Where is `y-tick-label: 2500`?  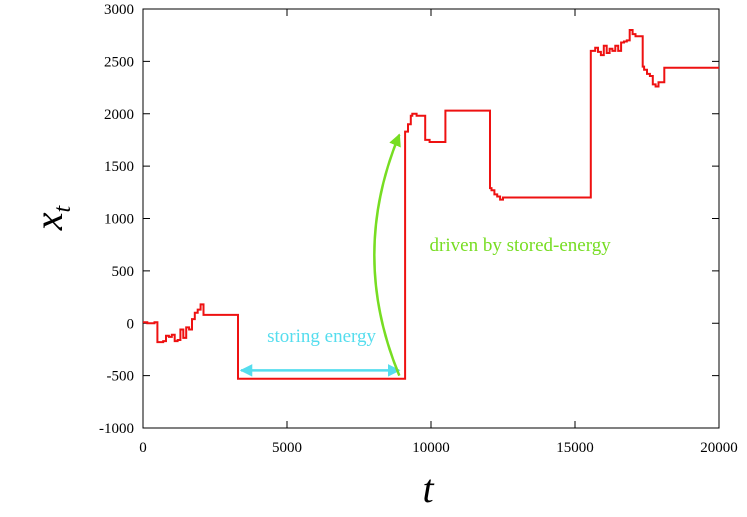 y-tick-label: 2500 is located at coordinates (119, 62).